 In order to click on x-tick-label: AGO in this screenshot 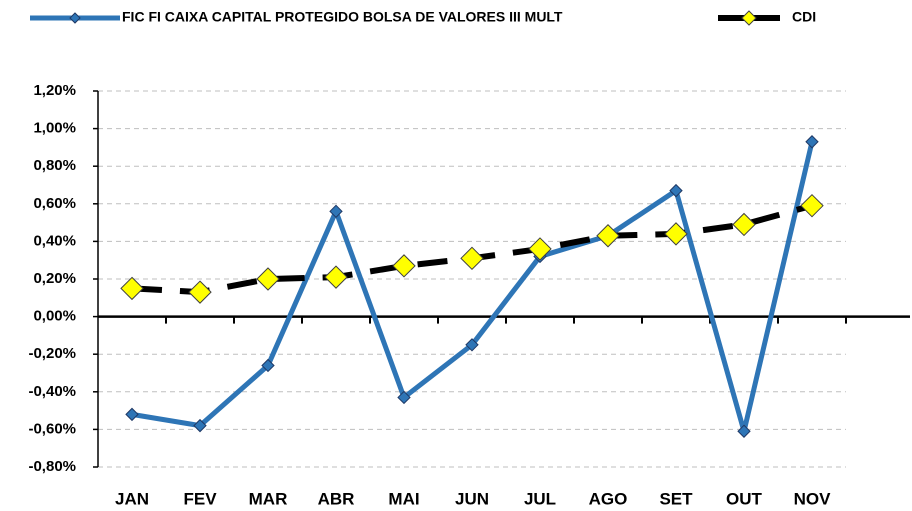, I will do `click(608, 498)`.